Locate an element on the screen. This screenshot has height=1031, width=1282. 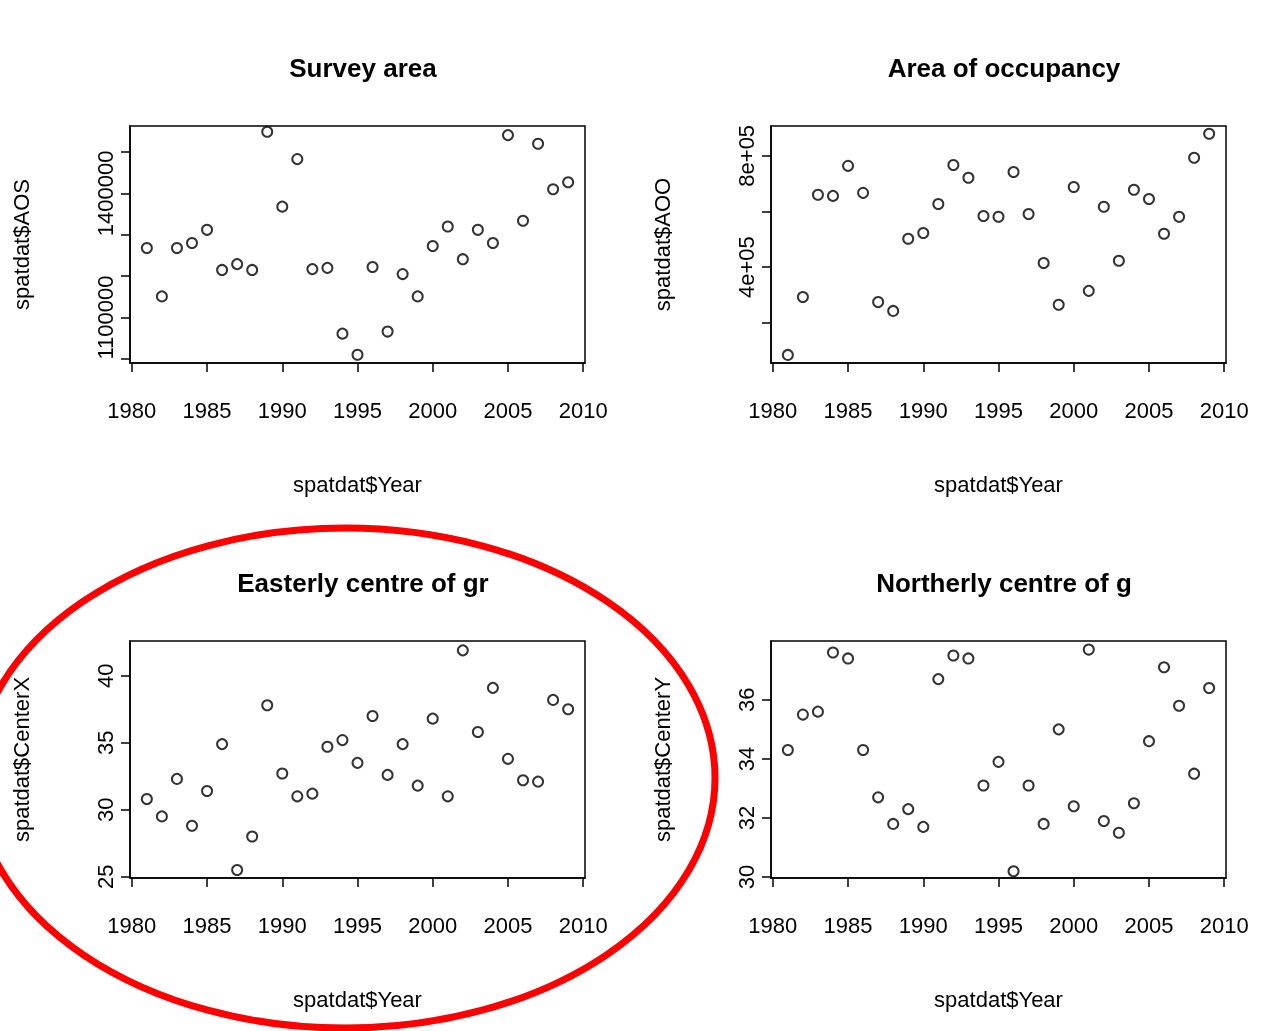
y-tick-label: 32 is located at coordinates (746, 818).